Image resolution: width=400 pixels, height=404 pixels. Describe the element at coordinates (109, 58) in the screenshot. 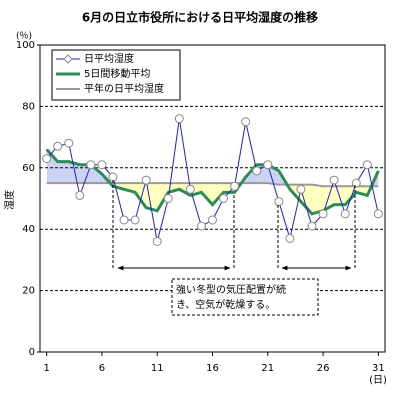

I see `legend-label: 日平均湿度` at that location.